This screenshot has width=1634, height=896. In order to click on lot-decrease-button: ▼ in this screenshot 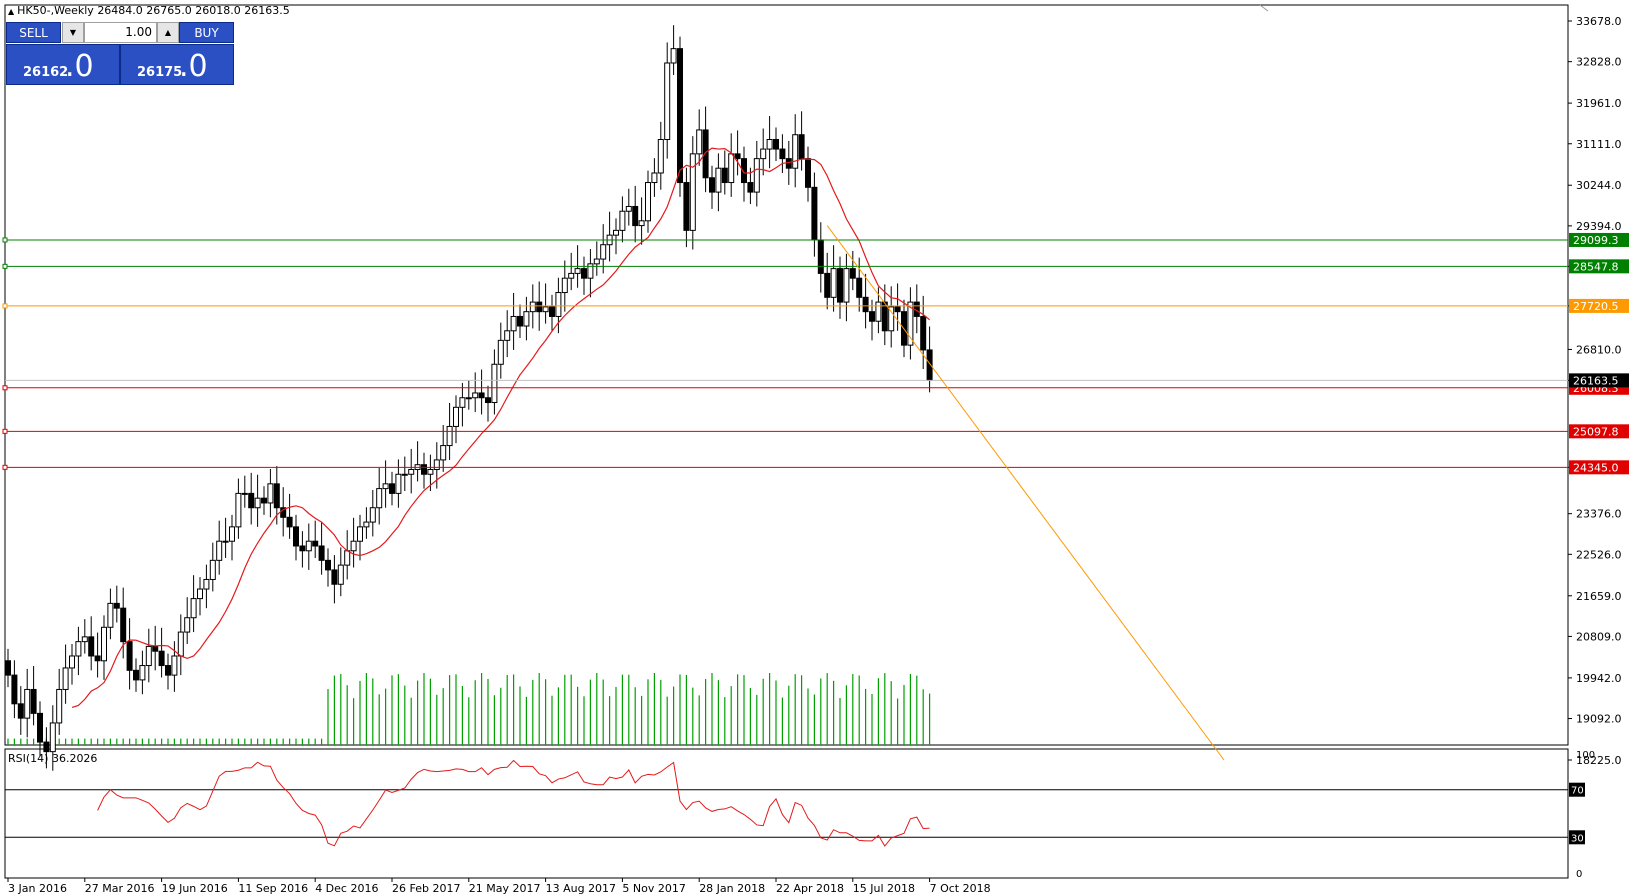, I will do `click(73, 32)`.